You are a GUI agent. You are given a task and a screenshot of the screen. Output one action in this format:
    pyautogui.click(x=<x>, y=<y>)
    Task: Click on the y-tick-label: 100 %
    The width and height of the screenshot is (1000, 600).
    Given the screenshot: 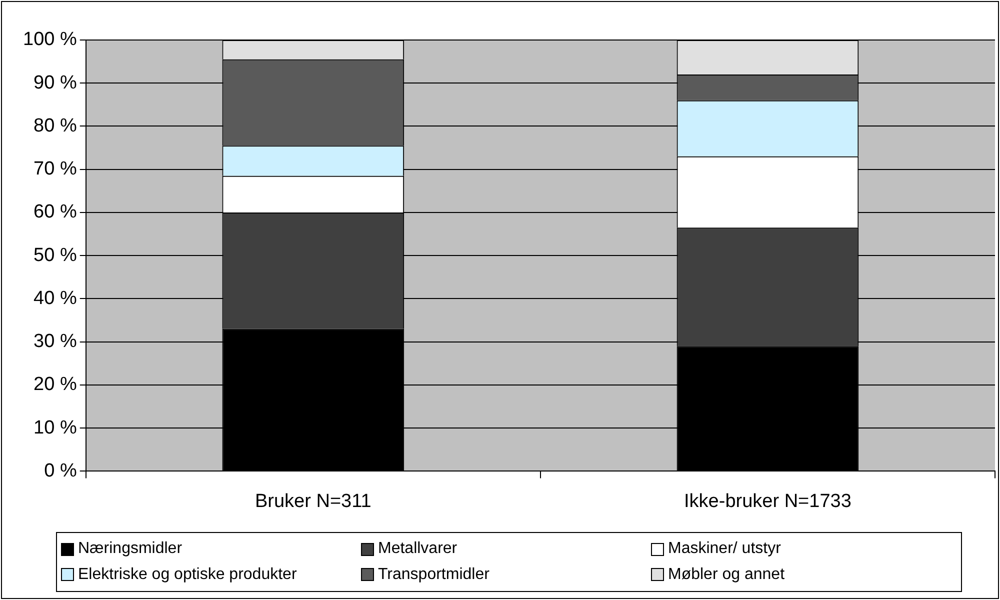 What is the action you would take?
    pyautogui.click(x=50, y=39)
    